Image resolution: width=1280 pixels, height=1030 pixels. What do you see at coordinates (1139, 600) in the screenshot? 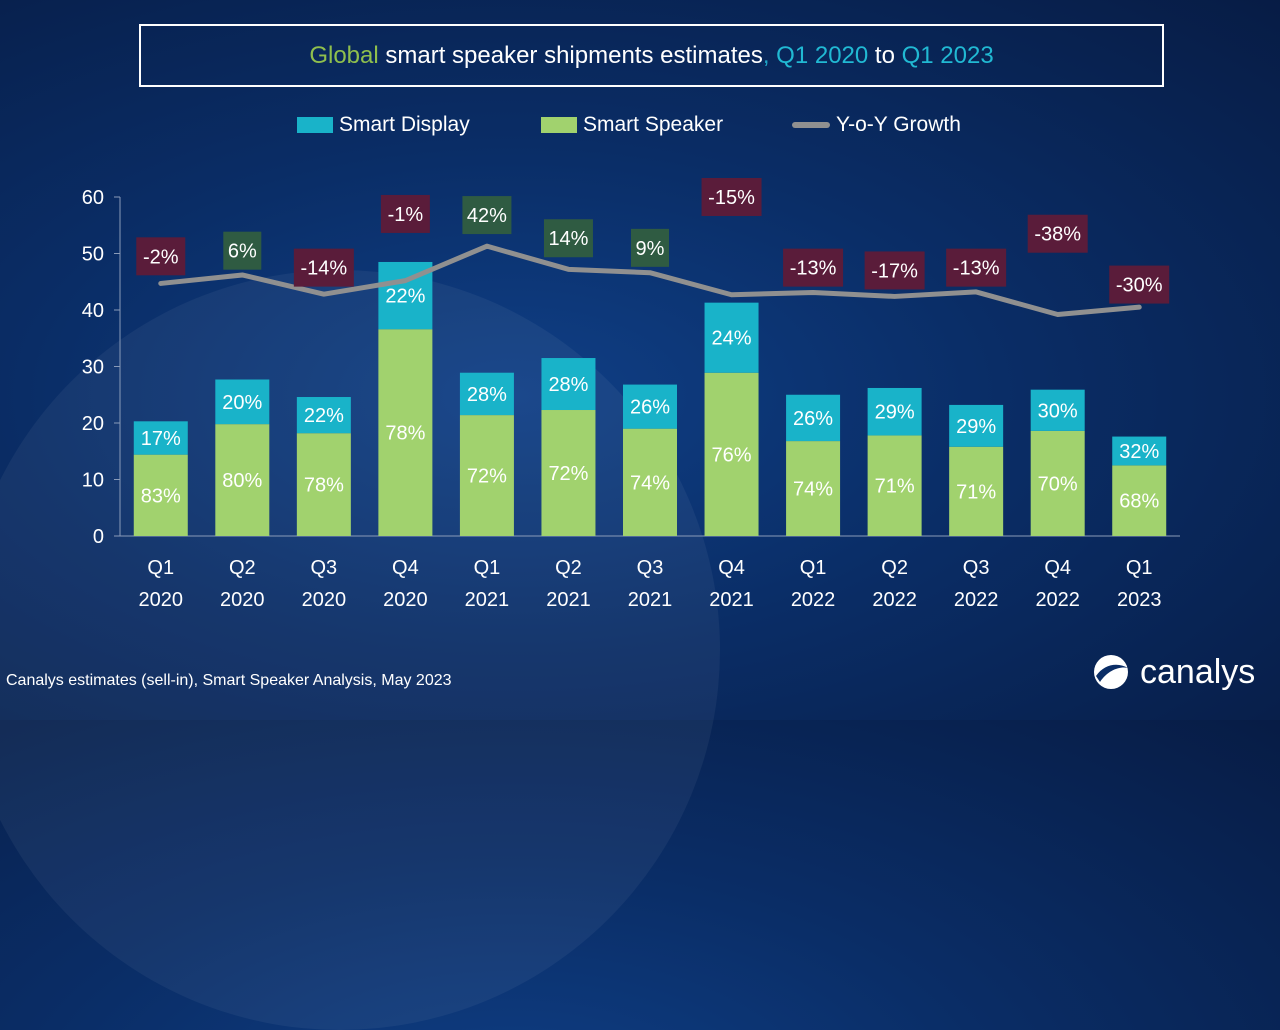
I see `x-tick-label-year: 2023` at bounding box center [1139, 600].